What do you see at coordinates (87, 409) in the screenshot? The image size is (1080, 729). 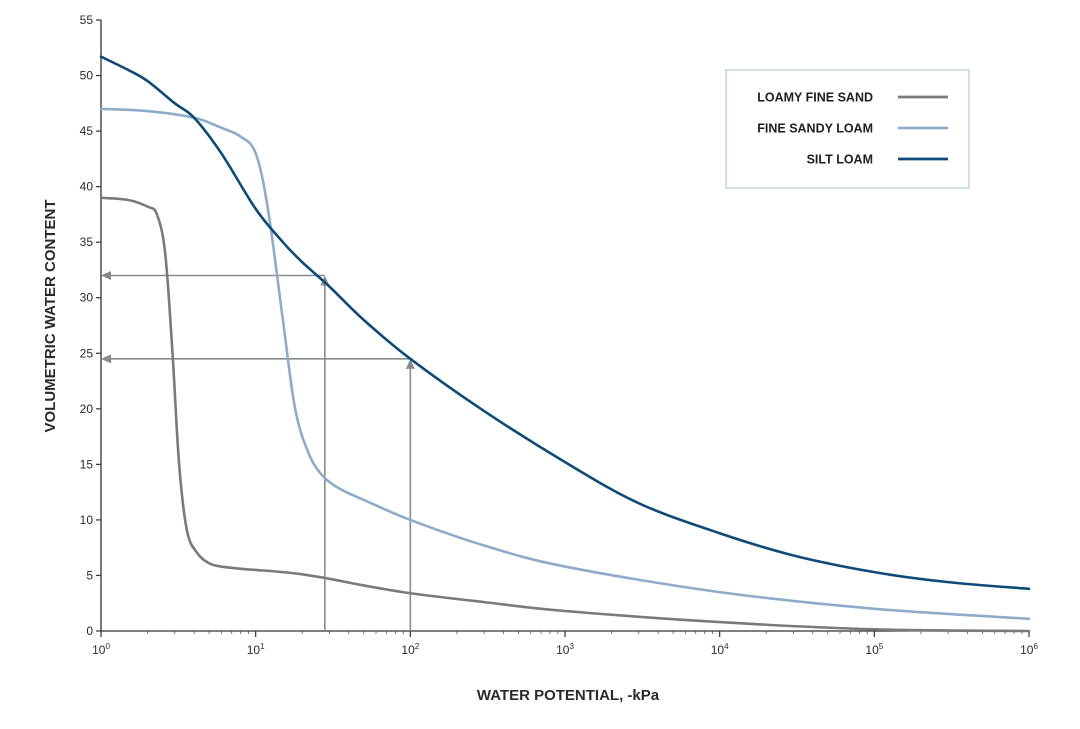 I see `y-tick-label: 20` at bounding box center [87, 409].